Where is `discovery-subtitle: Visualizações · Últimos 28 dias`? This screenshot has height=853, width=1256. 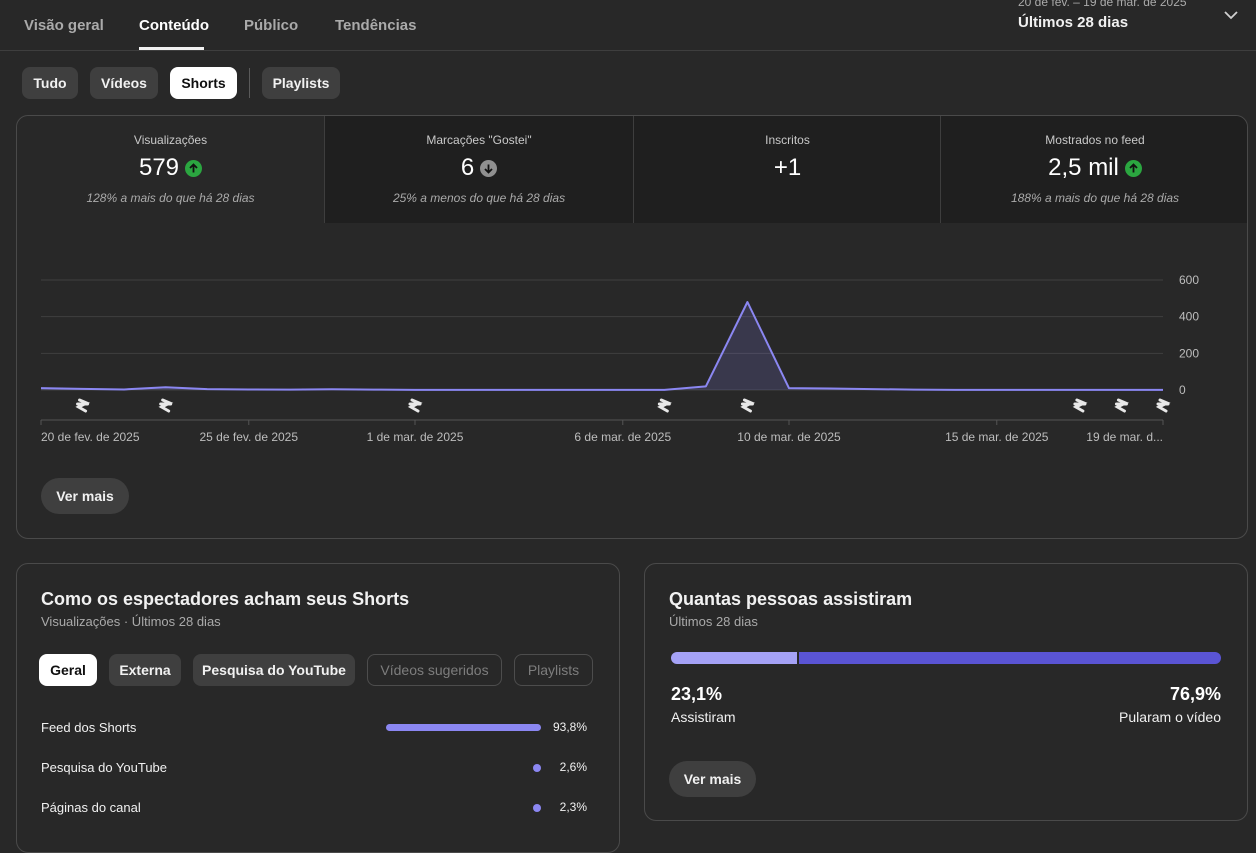 discovery-subtitle: Visualizações · Últimos 28 dias is located at coordinates (131, 621).